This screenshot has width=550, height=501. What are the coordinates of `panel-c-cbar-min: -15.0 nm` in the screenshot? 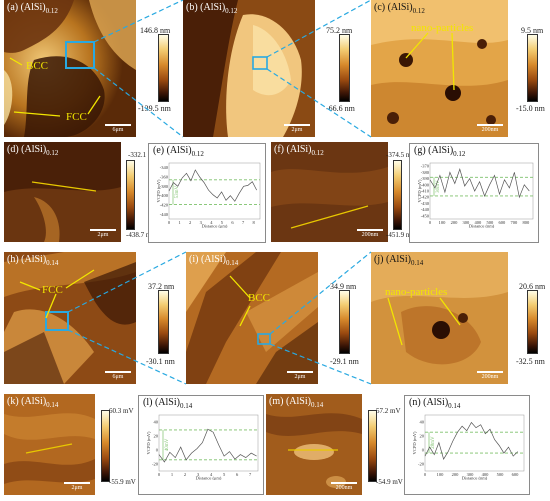 It's located at (530, 108).